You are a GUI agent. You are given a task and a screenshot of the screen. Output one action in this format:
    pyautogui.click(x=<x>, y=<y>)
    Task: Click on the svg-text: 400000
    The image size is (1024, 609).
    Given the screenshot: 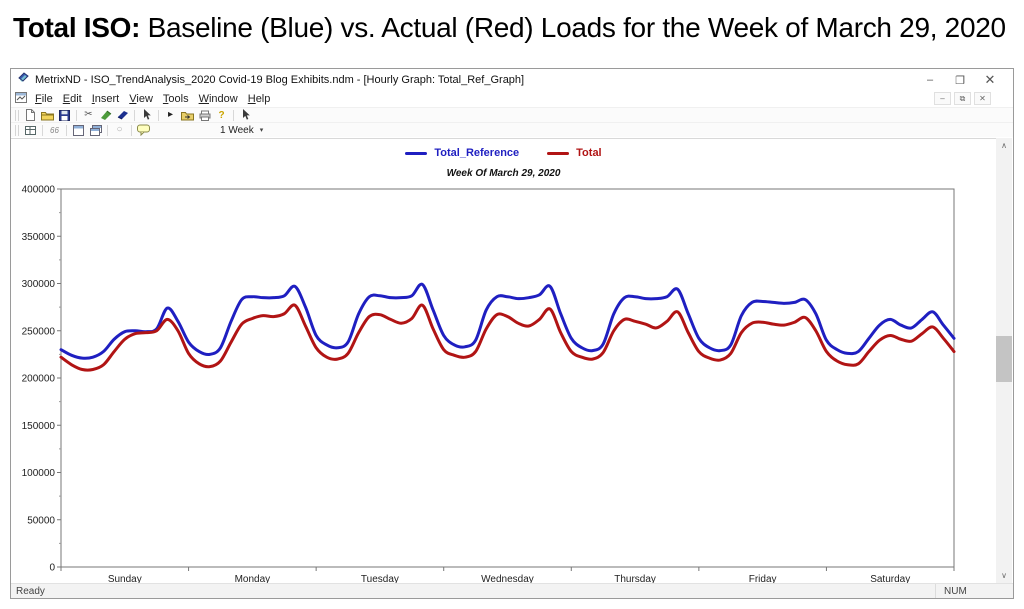 What is the action you would take?
    pyautogui.click(x=39, y=190)
    